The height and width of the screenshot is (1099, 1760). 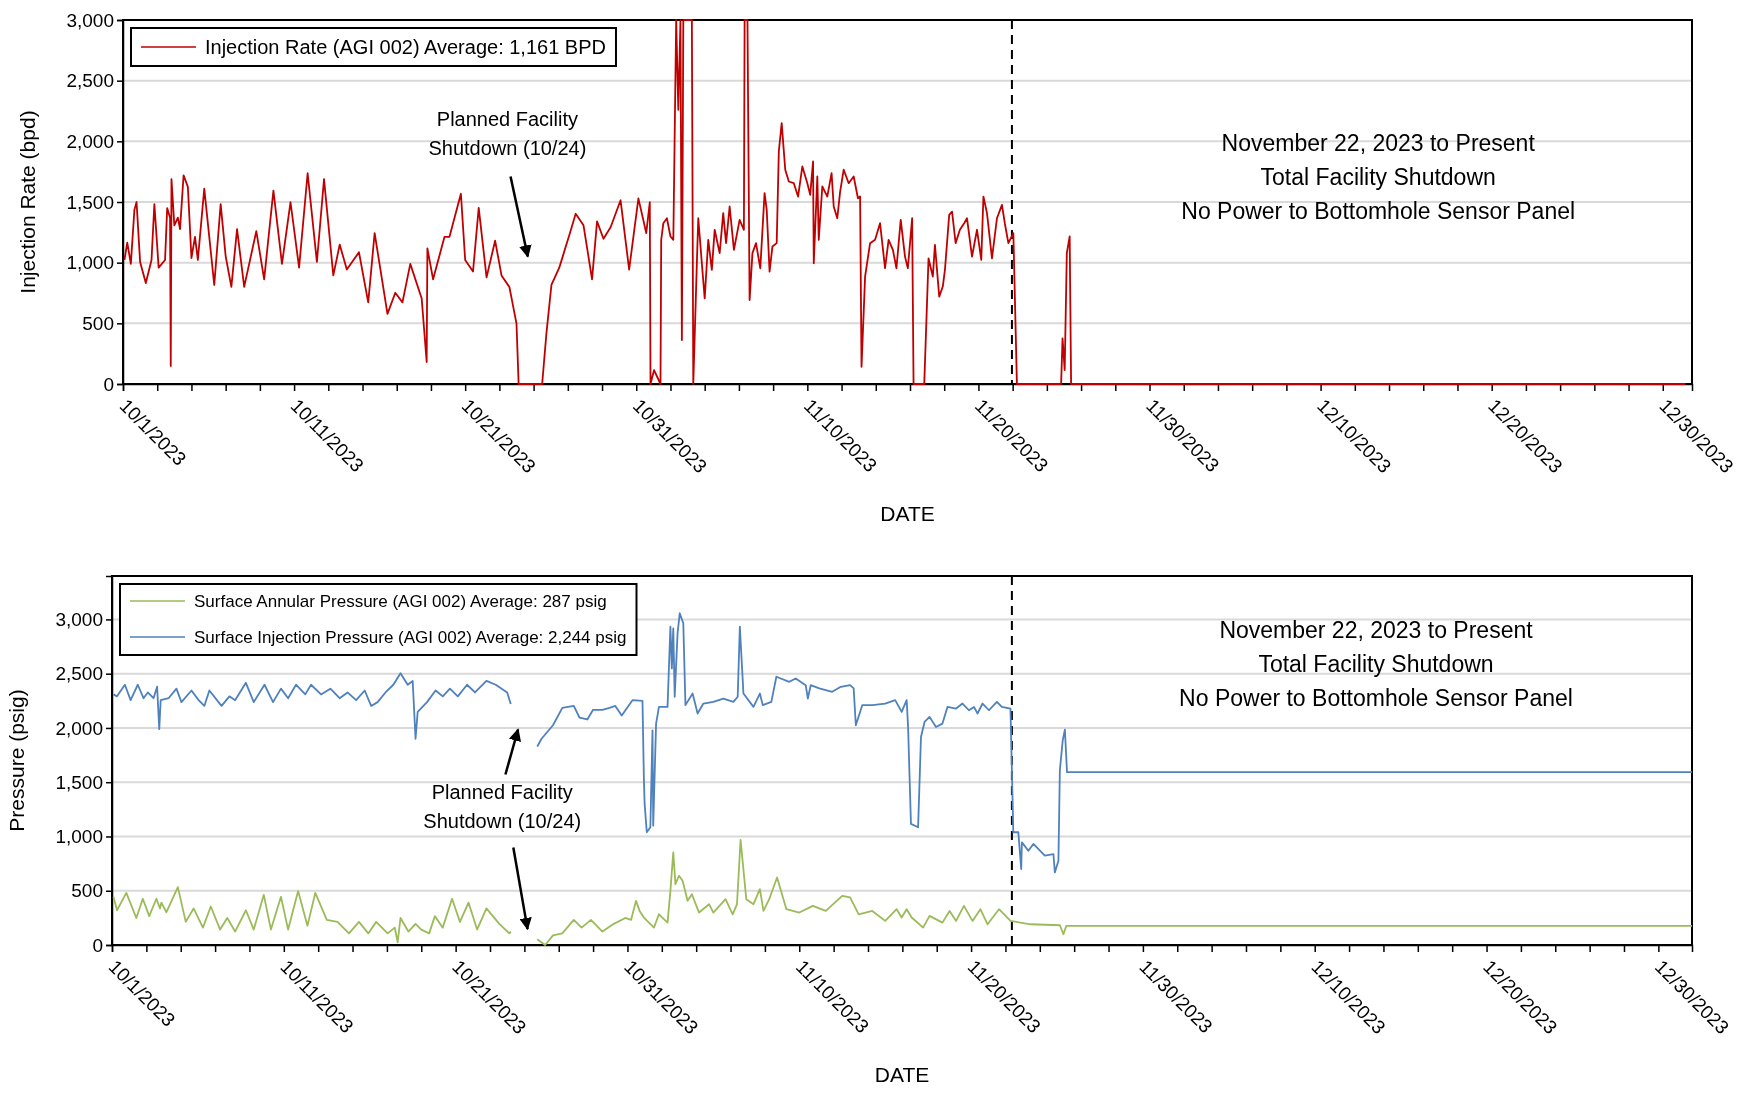 I want to click on legend-label: Surface Annular Pressure (AGI 002) Average: 287 psig, so click(x=400, y=601).